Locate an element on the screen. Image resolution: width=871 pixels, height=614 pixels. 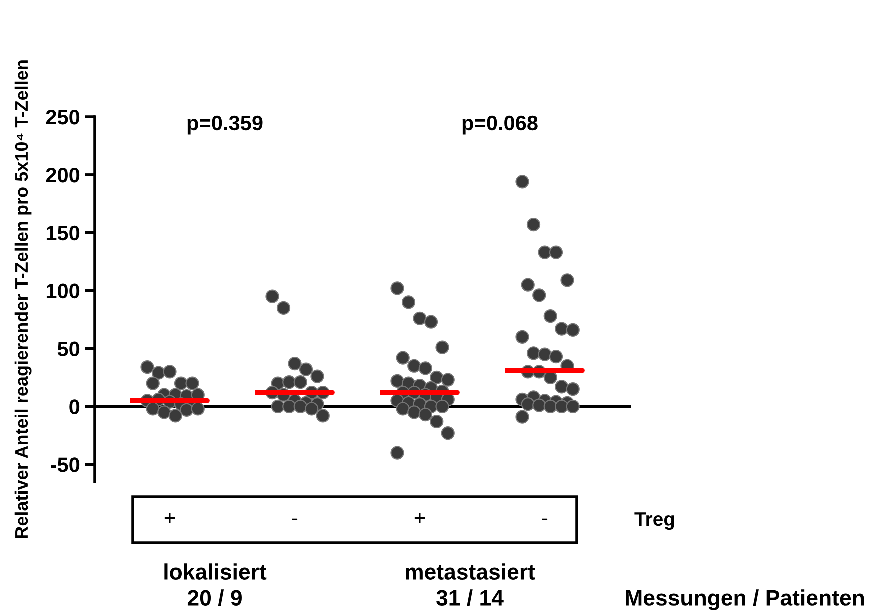
text: Treg is located at coordinates (654, 521).